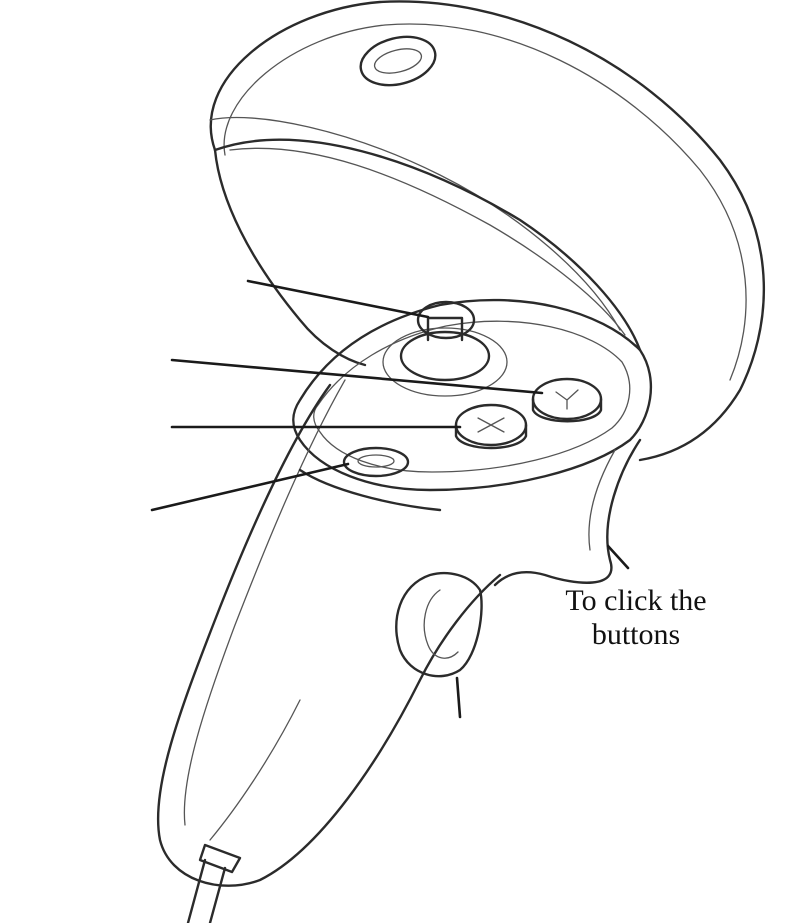  What do you see at coordinates (567, 400) in the screenshot?
I see `button-y-icon` at bounding box center [567, 400].